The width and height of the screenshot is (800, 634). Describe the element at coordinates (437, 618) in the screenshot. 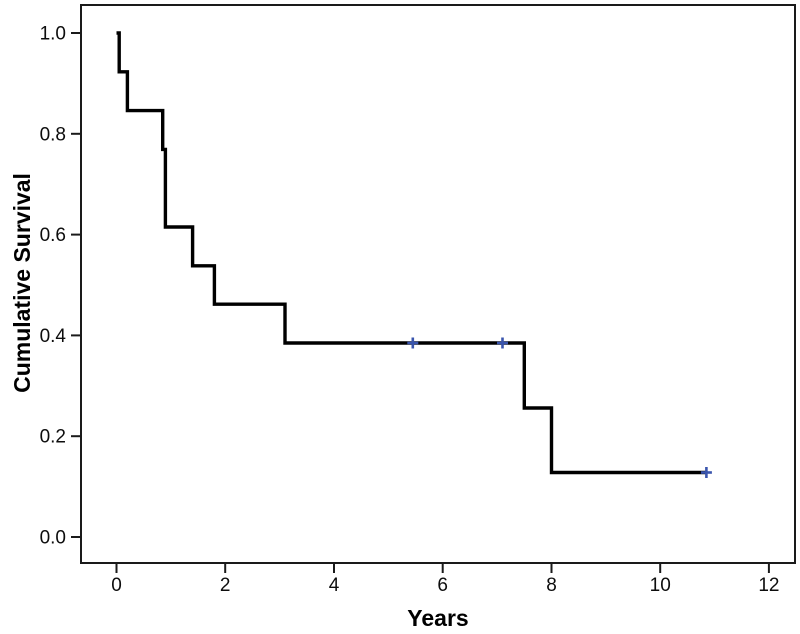

I see `x-axis-title: Years` at that location.